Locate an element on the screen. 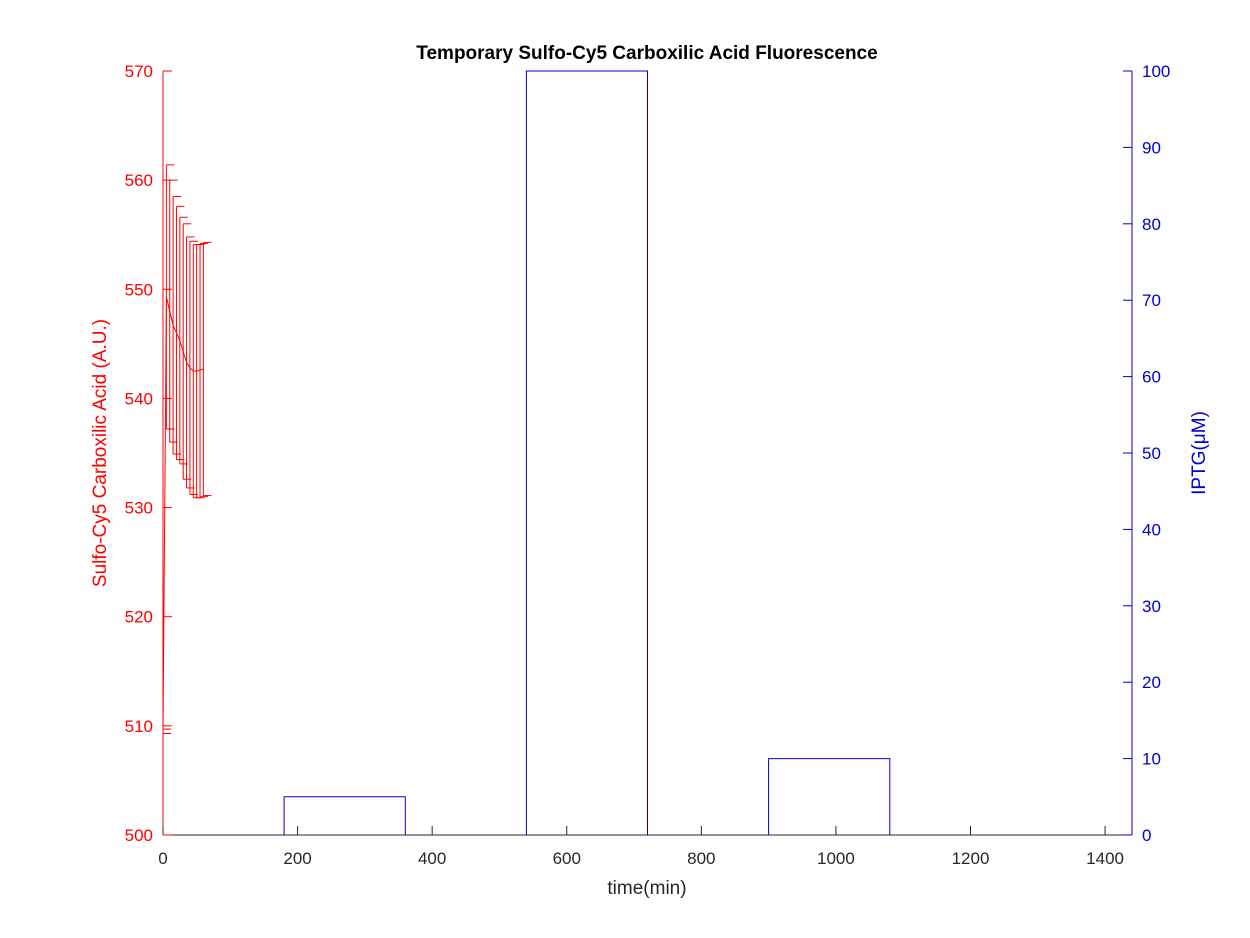 The image size is (1250, 938). y-right-tick-label: 30 is located at coordinates (1151, 606).